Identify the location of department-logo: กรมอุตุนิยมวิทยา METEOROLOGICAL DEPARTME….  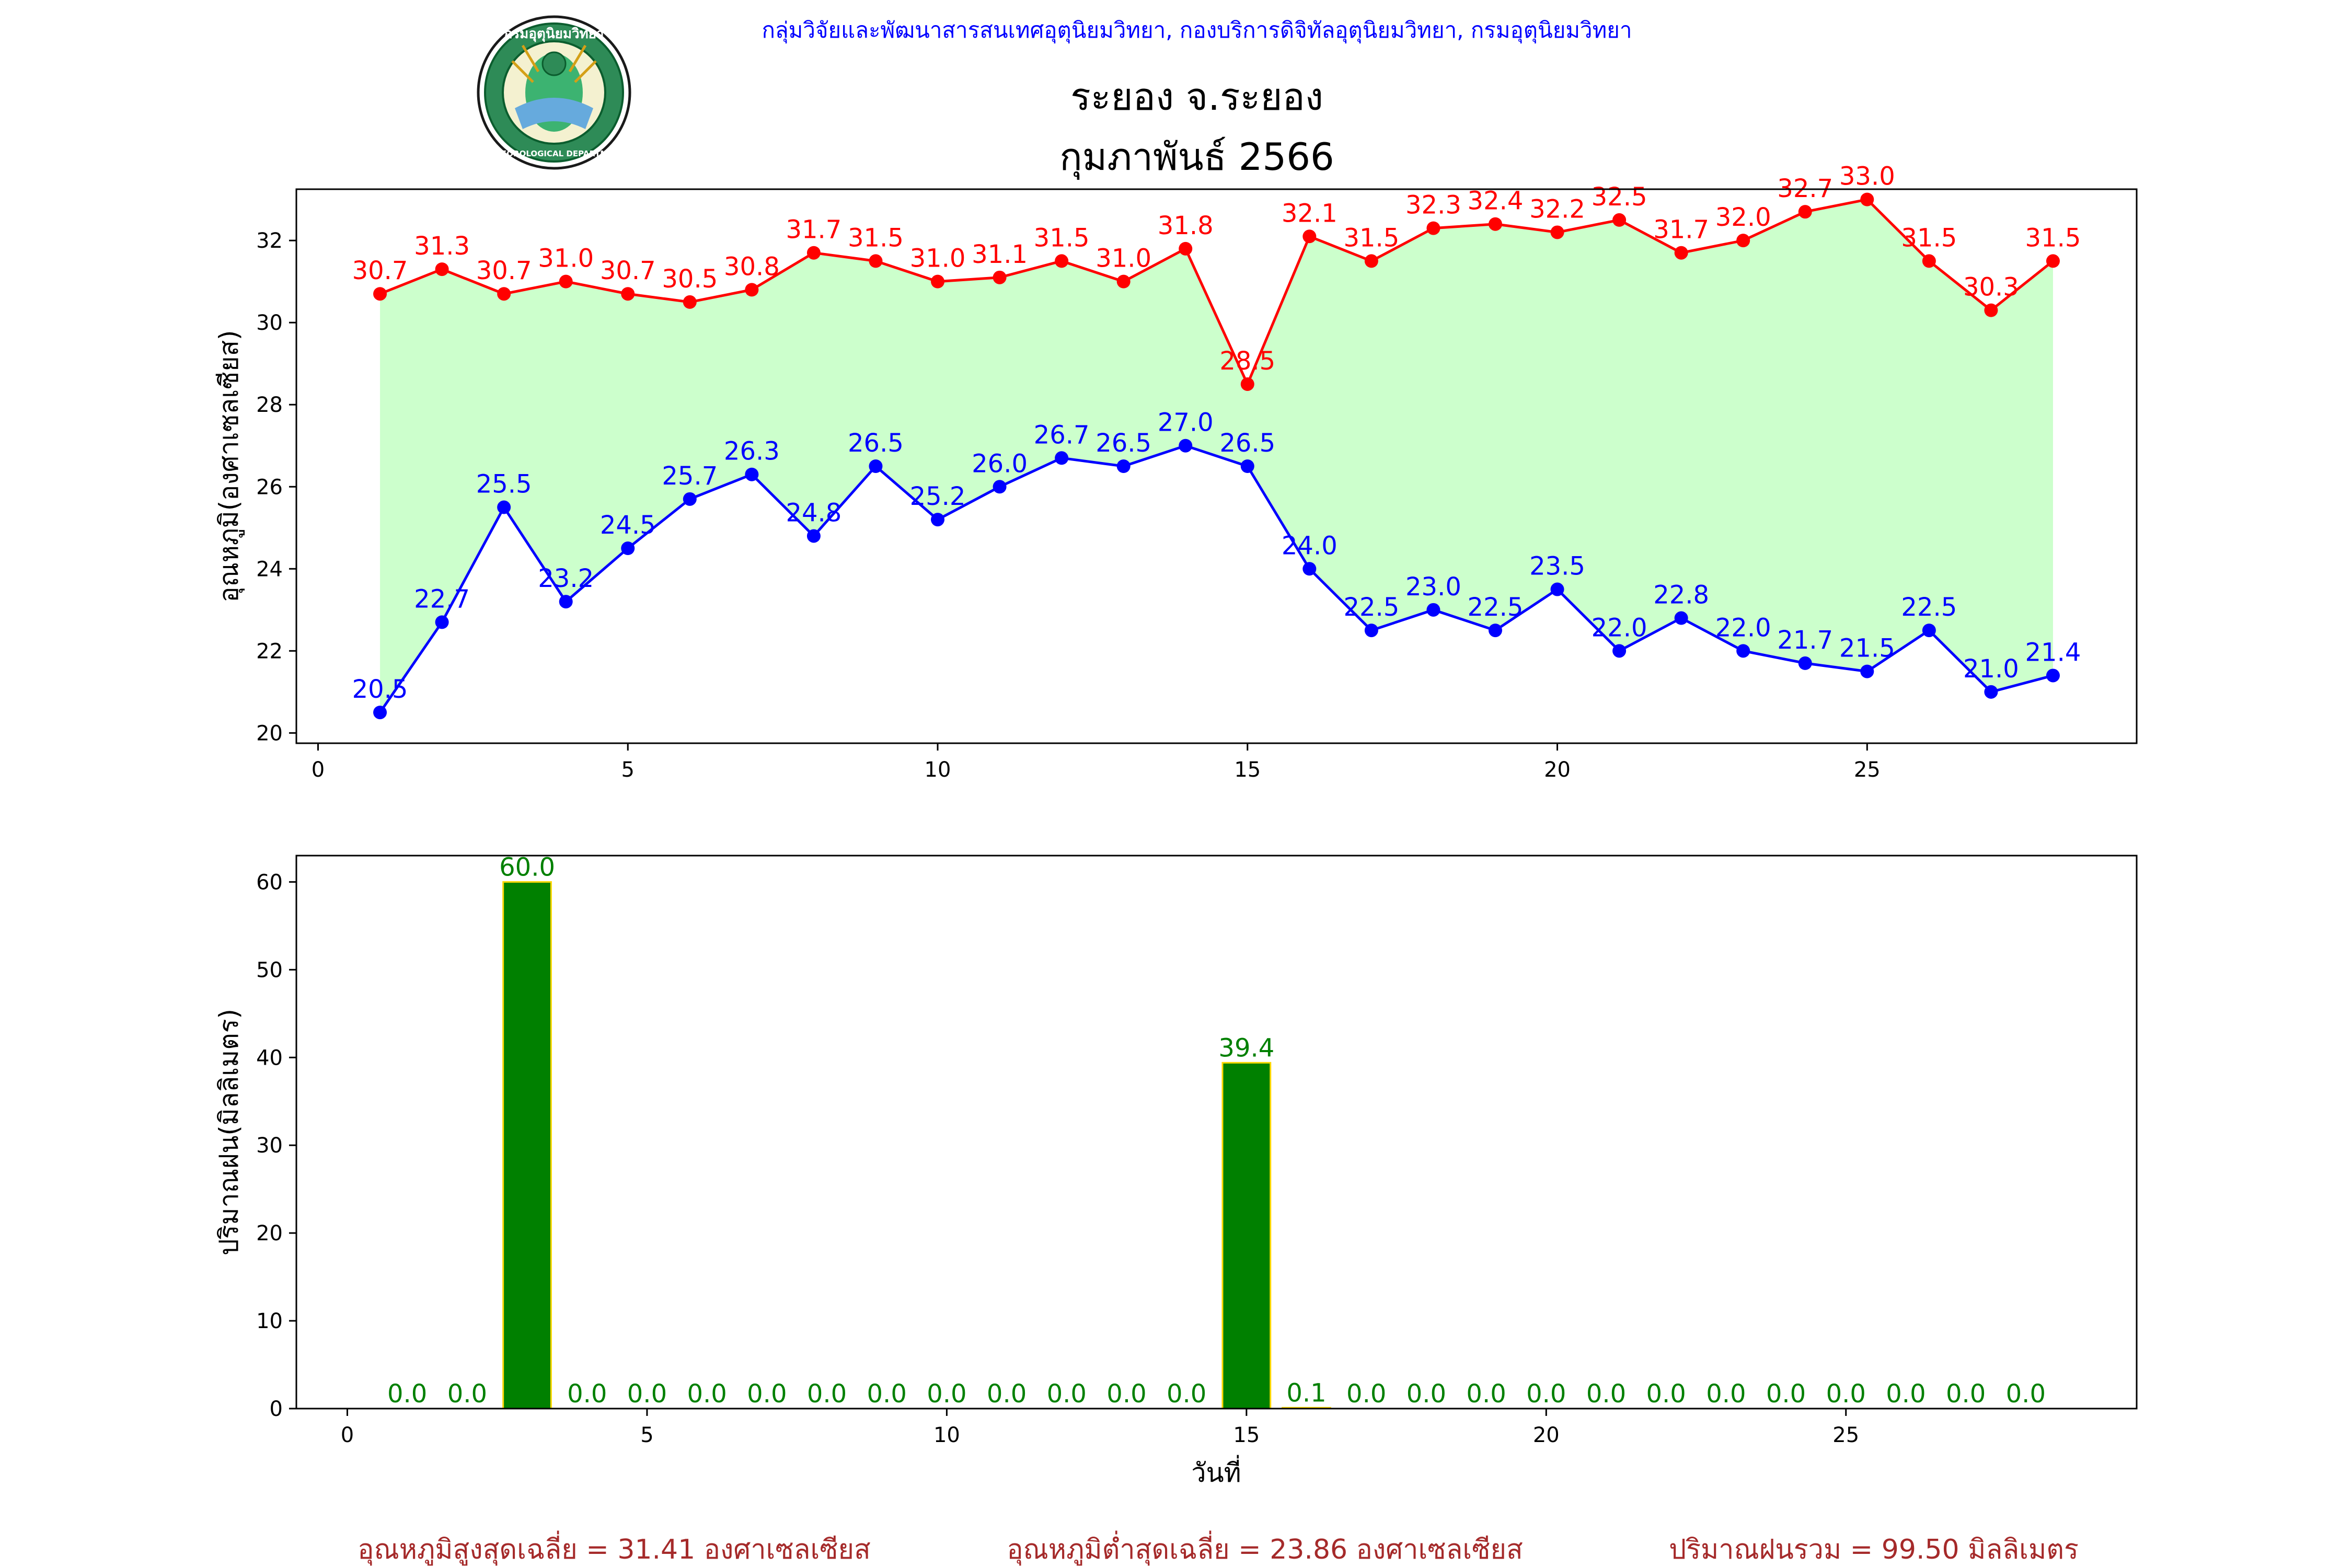
(554, 92).